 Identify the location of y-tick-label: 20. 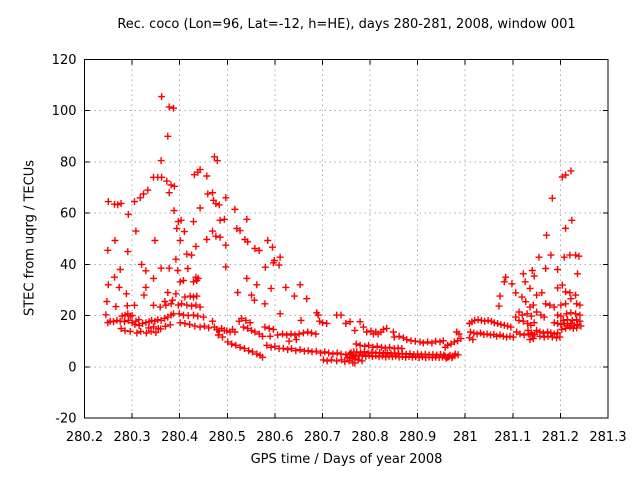
(68, 316).